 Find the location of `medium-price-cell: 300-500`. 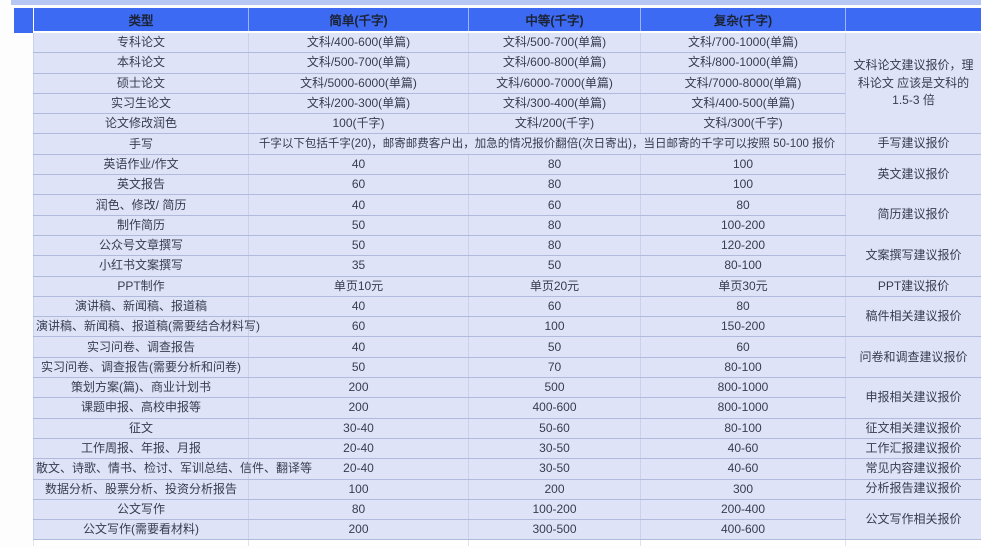

medium-price-cell: 300-500 is located at coordinates (554, 530).